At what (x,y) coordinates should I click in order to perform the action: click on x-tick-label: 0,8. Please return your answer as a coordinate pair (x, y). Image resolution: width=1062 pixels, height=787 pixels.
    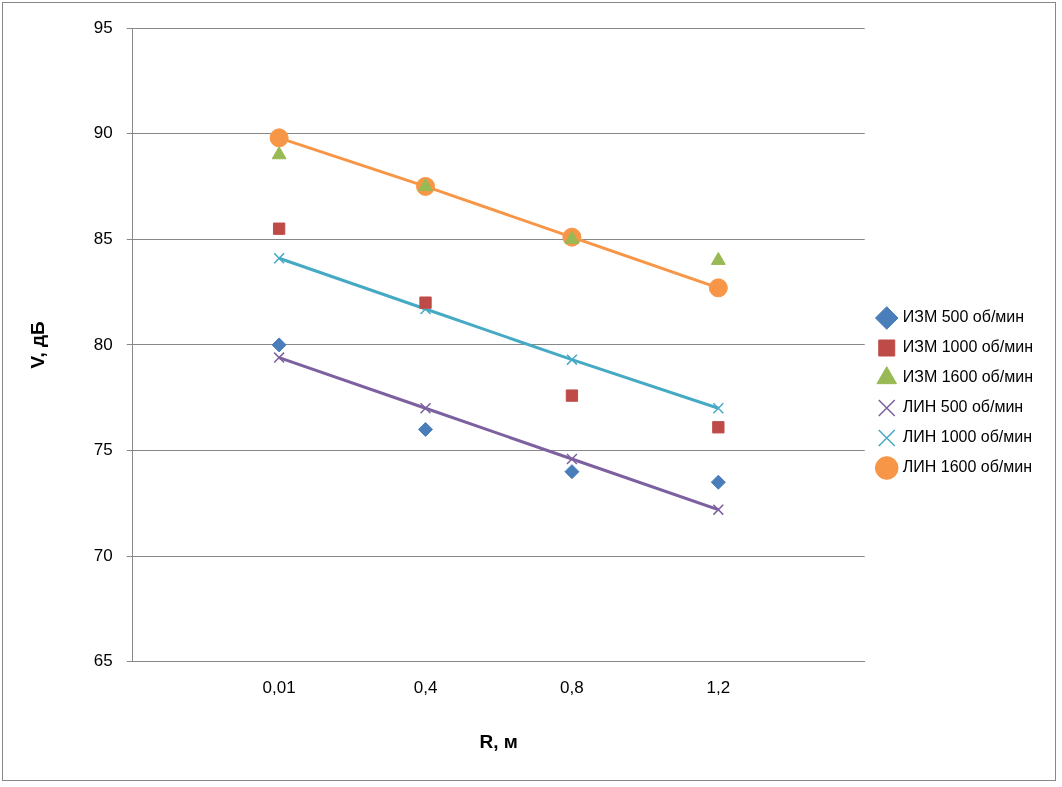
    Looking at the image, I should click on (572, 687).